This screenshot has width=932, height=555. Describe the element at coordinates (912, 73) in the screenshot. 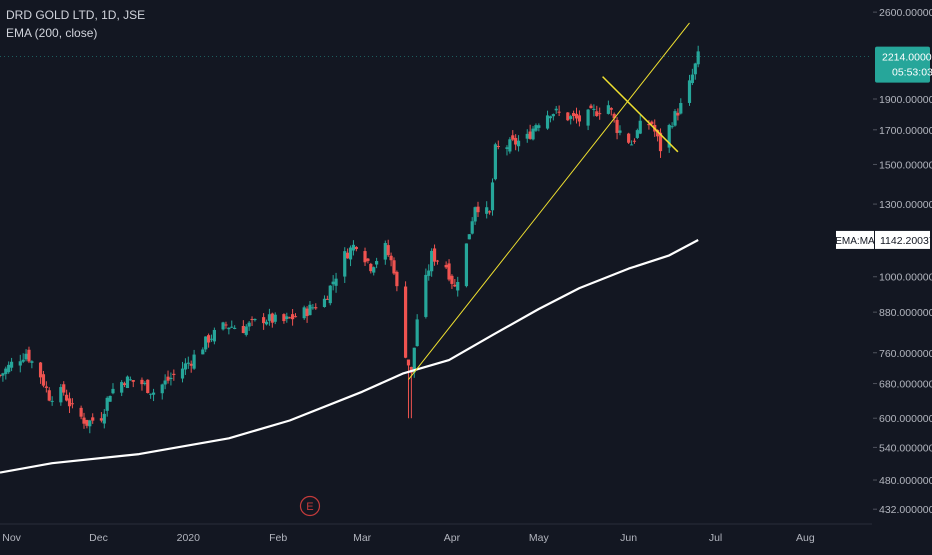

I see `bar-countdown: 05:53:03` at that location.